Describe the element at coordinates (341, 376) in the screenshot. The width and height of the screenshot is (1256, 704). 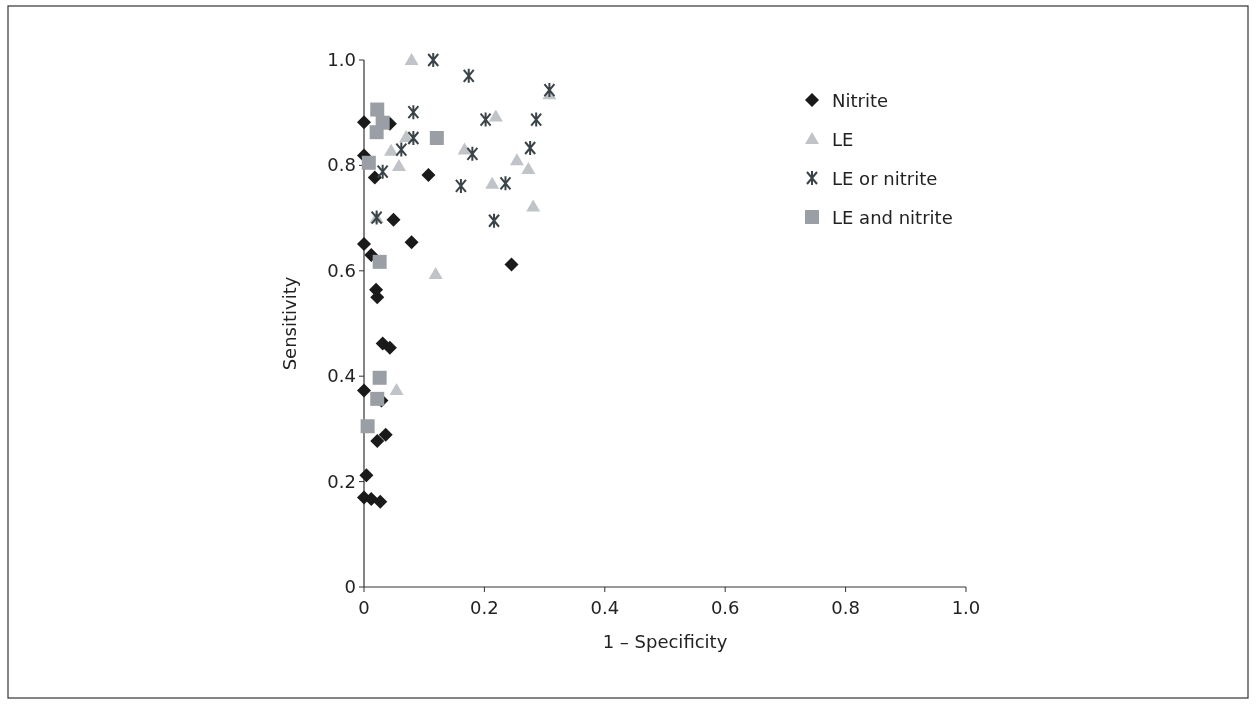
I see `y-tick-label: 0.4` at that location.